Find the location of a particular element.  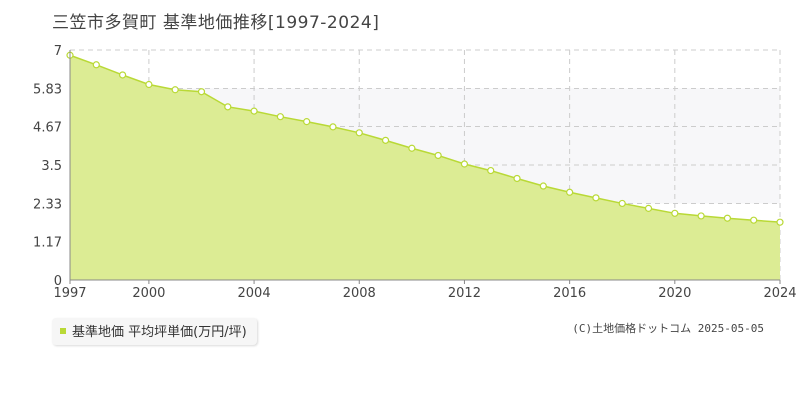

y-tick-label: 2.33 is located at coordinates (47, 204).